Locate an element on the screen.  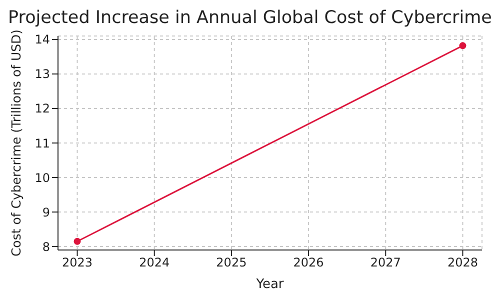
x-tick-label: 2026 is located at coordinates (308, 263).